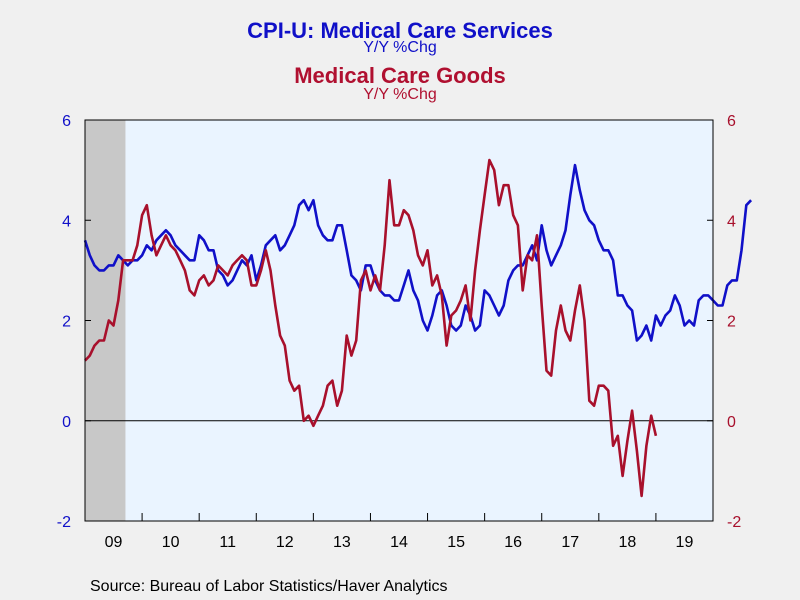 This screenshot has height=600, width=800. Describe the element at coordinates (400, 94) in the screenshot. I see `goods-subtitle: Y/Y %Chg` at that location.